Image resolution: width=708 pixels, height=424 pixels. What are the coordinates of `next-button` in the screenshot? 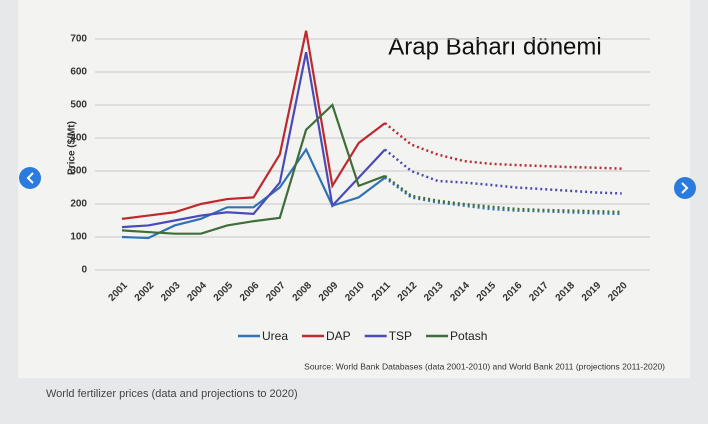 It's located at (685, 188).